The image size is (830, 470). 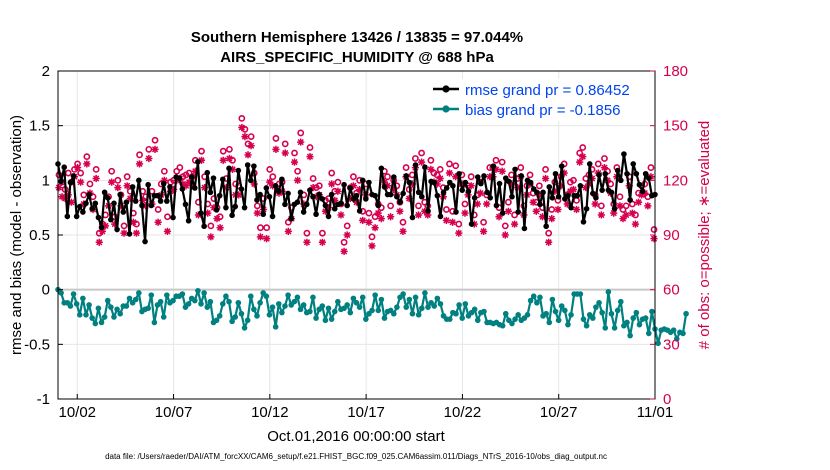 I want to click on legend-bias-label: bias grand pr = -0.1856, so click(x=543, y=110).